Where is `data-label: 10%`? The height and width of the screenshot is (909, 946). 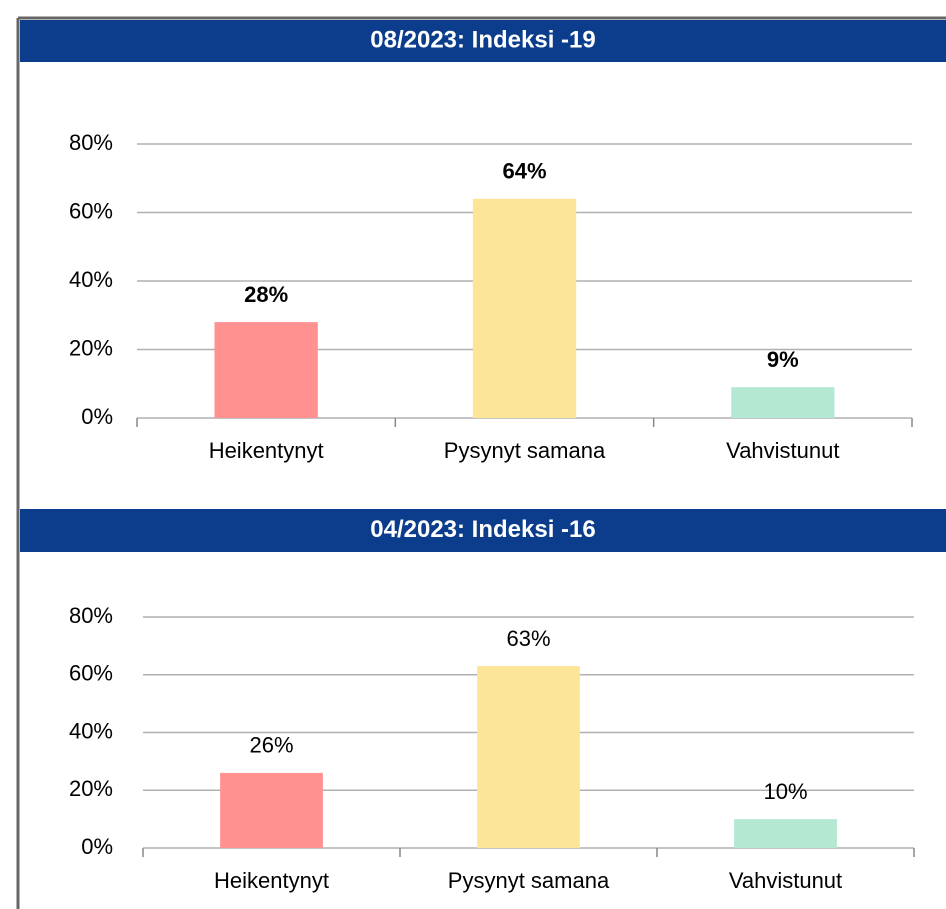
data-label: 10% is located at coordinates (785, 791).